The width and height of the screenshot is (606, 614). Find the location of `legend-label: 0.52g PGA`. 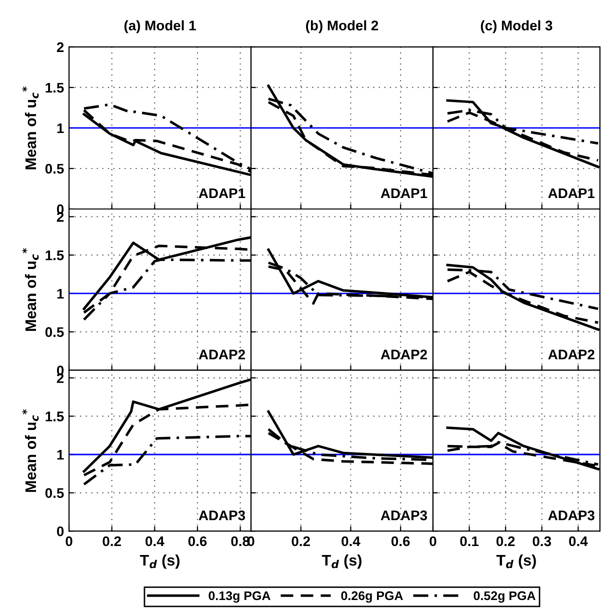

legend-label: 0.52g PGA is located at coordinates (505, 597).